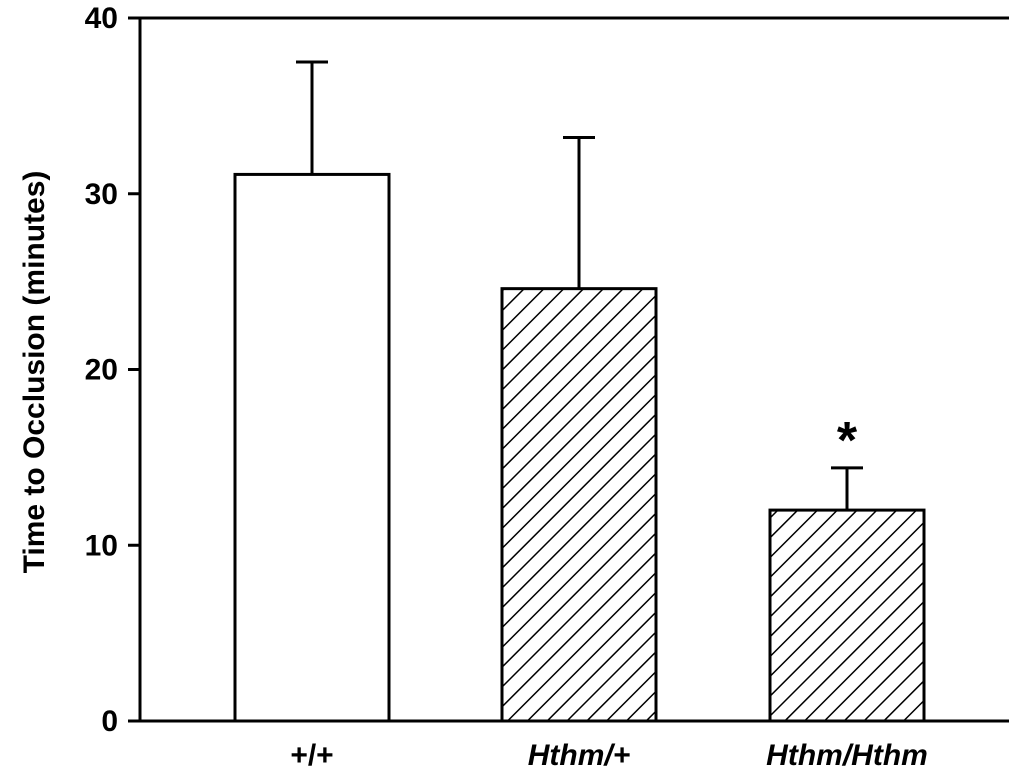 This screenshot has width=1009, height=780. Describe the element at coordinates (311, 755) in the screenshot. I see `x-category-label: +/+` at that location.